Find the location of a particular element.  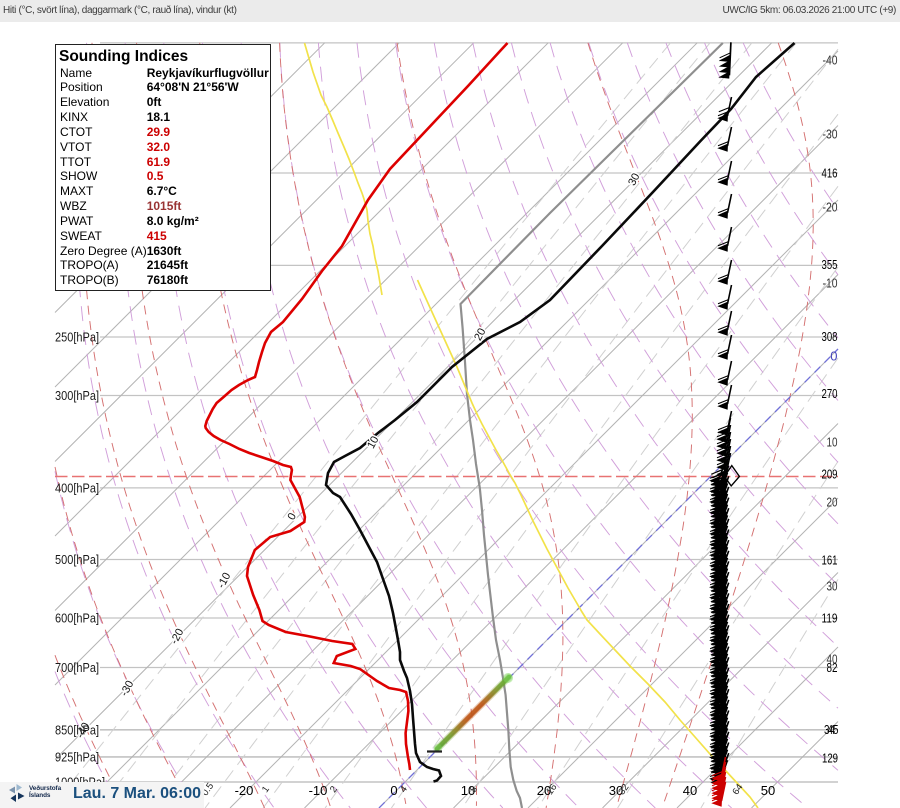

svg-text: 700[hPa] is located at coordinates (77, 667).